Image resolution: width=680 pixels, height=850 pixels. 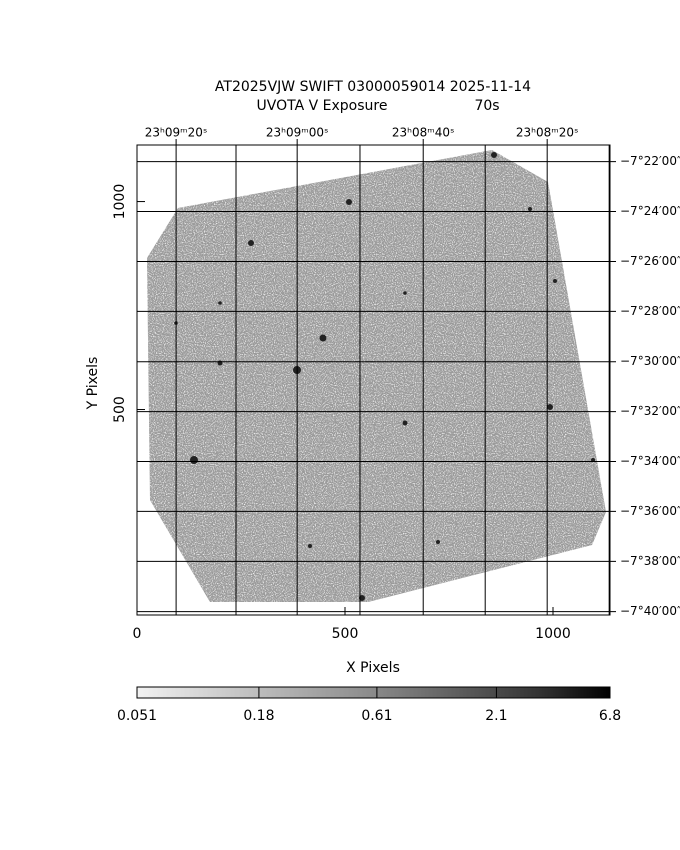 I want to click on dec-tick-label: −7°22′00″, so click(x=650, y=161).